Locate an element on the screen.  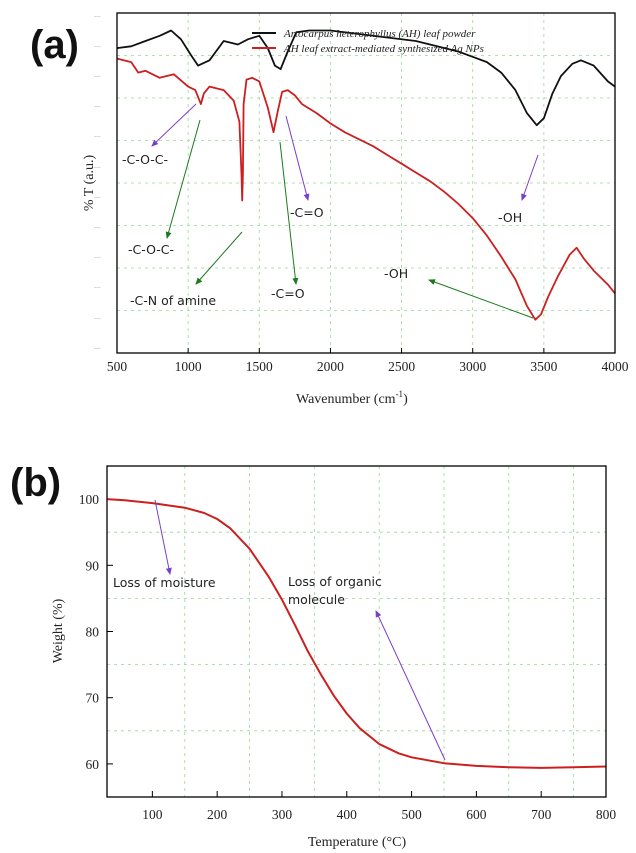
tga-x-axis-title: Temperature (°C) is located at coordinates (357, 842).